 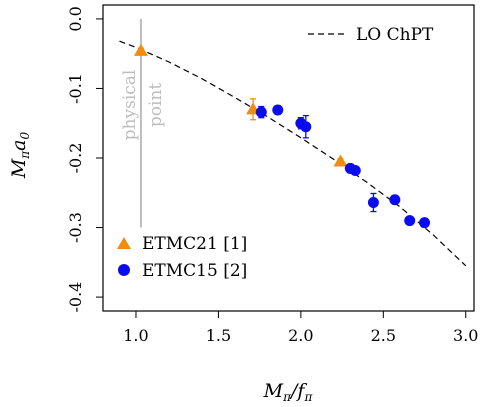 What do you see at coordinates (300, 335) in the screenshot?
I see `x-tick-label: 2.0` at bounding box center [300, 335].